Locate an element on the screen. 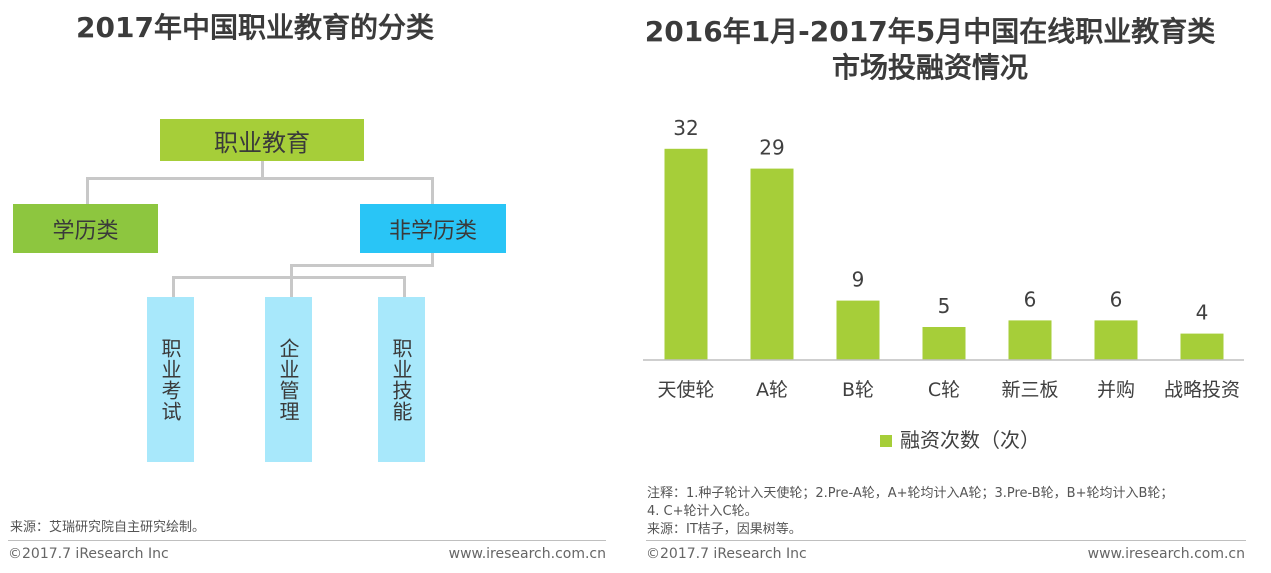  data-label: 4 is located at coordinates (1202, 313).